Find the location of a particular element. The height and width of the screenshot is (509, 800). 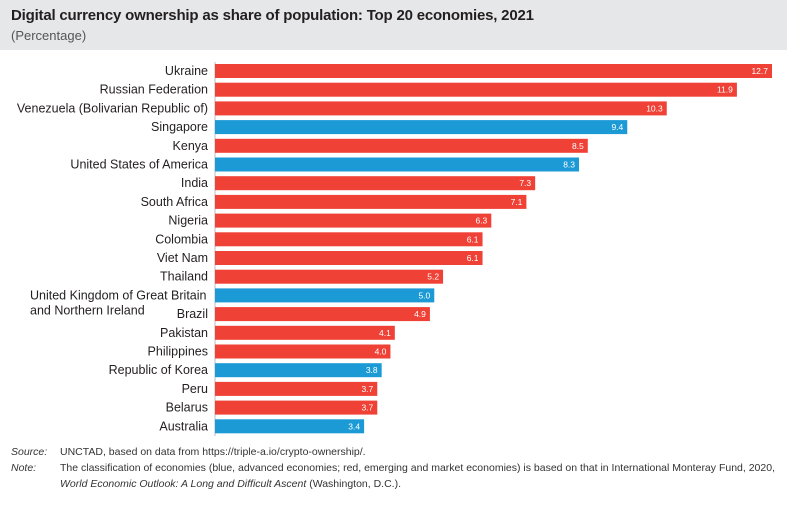

bar-value-label: 5.2 is located at coordinates (433, 277).